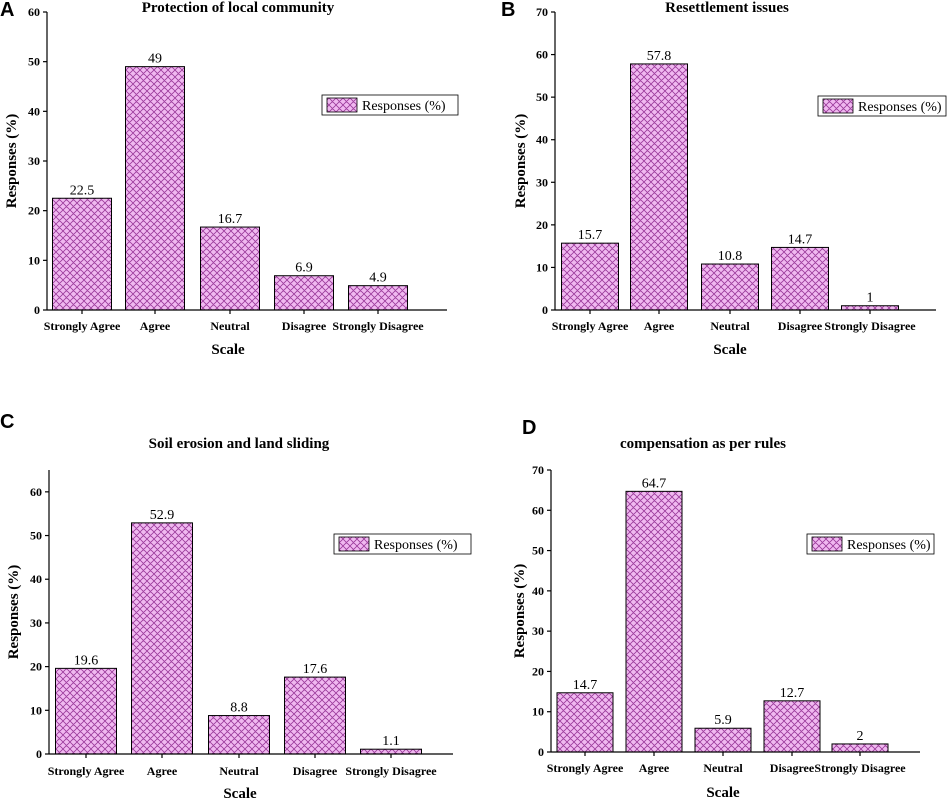 Image resolution: width=948 pixels, height=800 pixels. What do you see at coordinates (529, 428) in the screenshot?
I see `panel-letter: D` at bounding box center [529, 428].